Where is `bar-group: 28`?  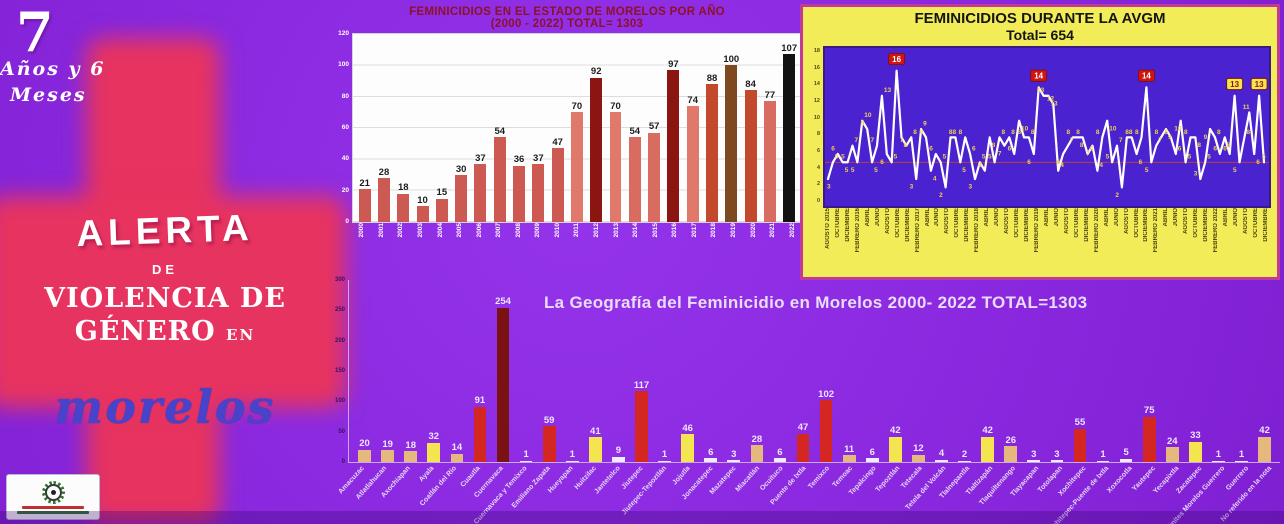
bar-group: 28 is located at coordinates (756, 448).